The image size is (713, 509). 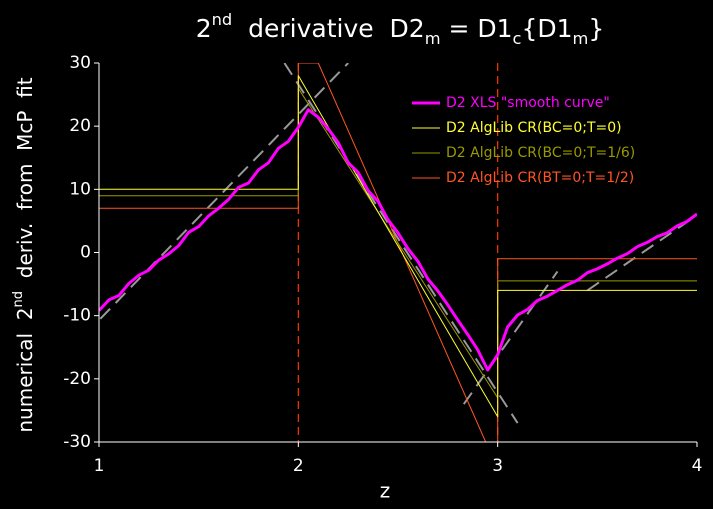 I want to click on text-segment: derivative D2, so click(x=328, y=28).